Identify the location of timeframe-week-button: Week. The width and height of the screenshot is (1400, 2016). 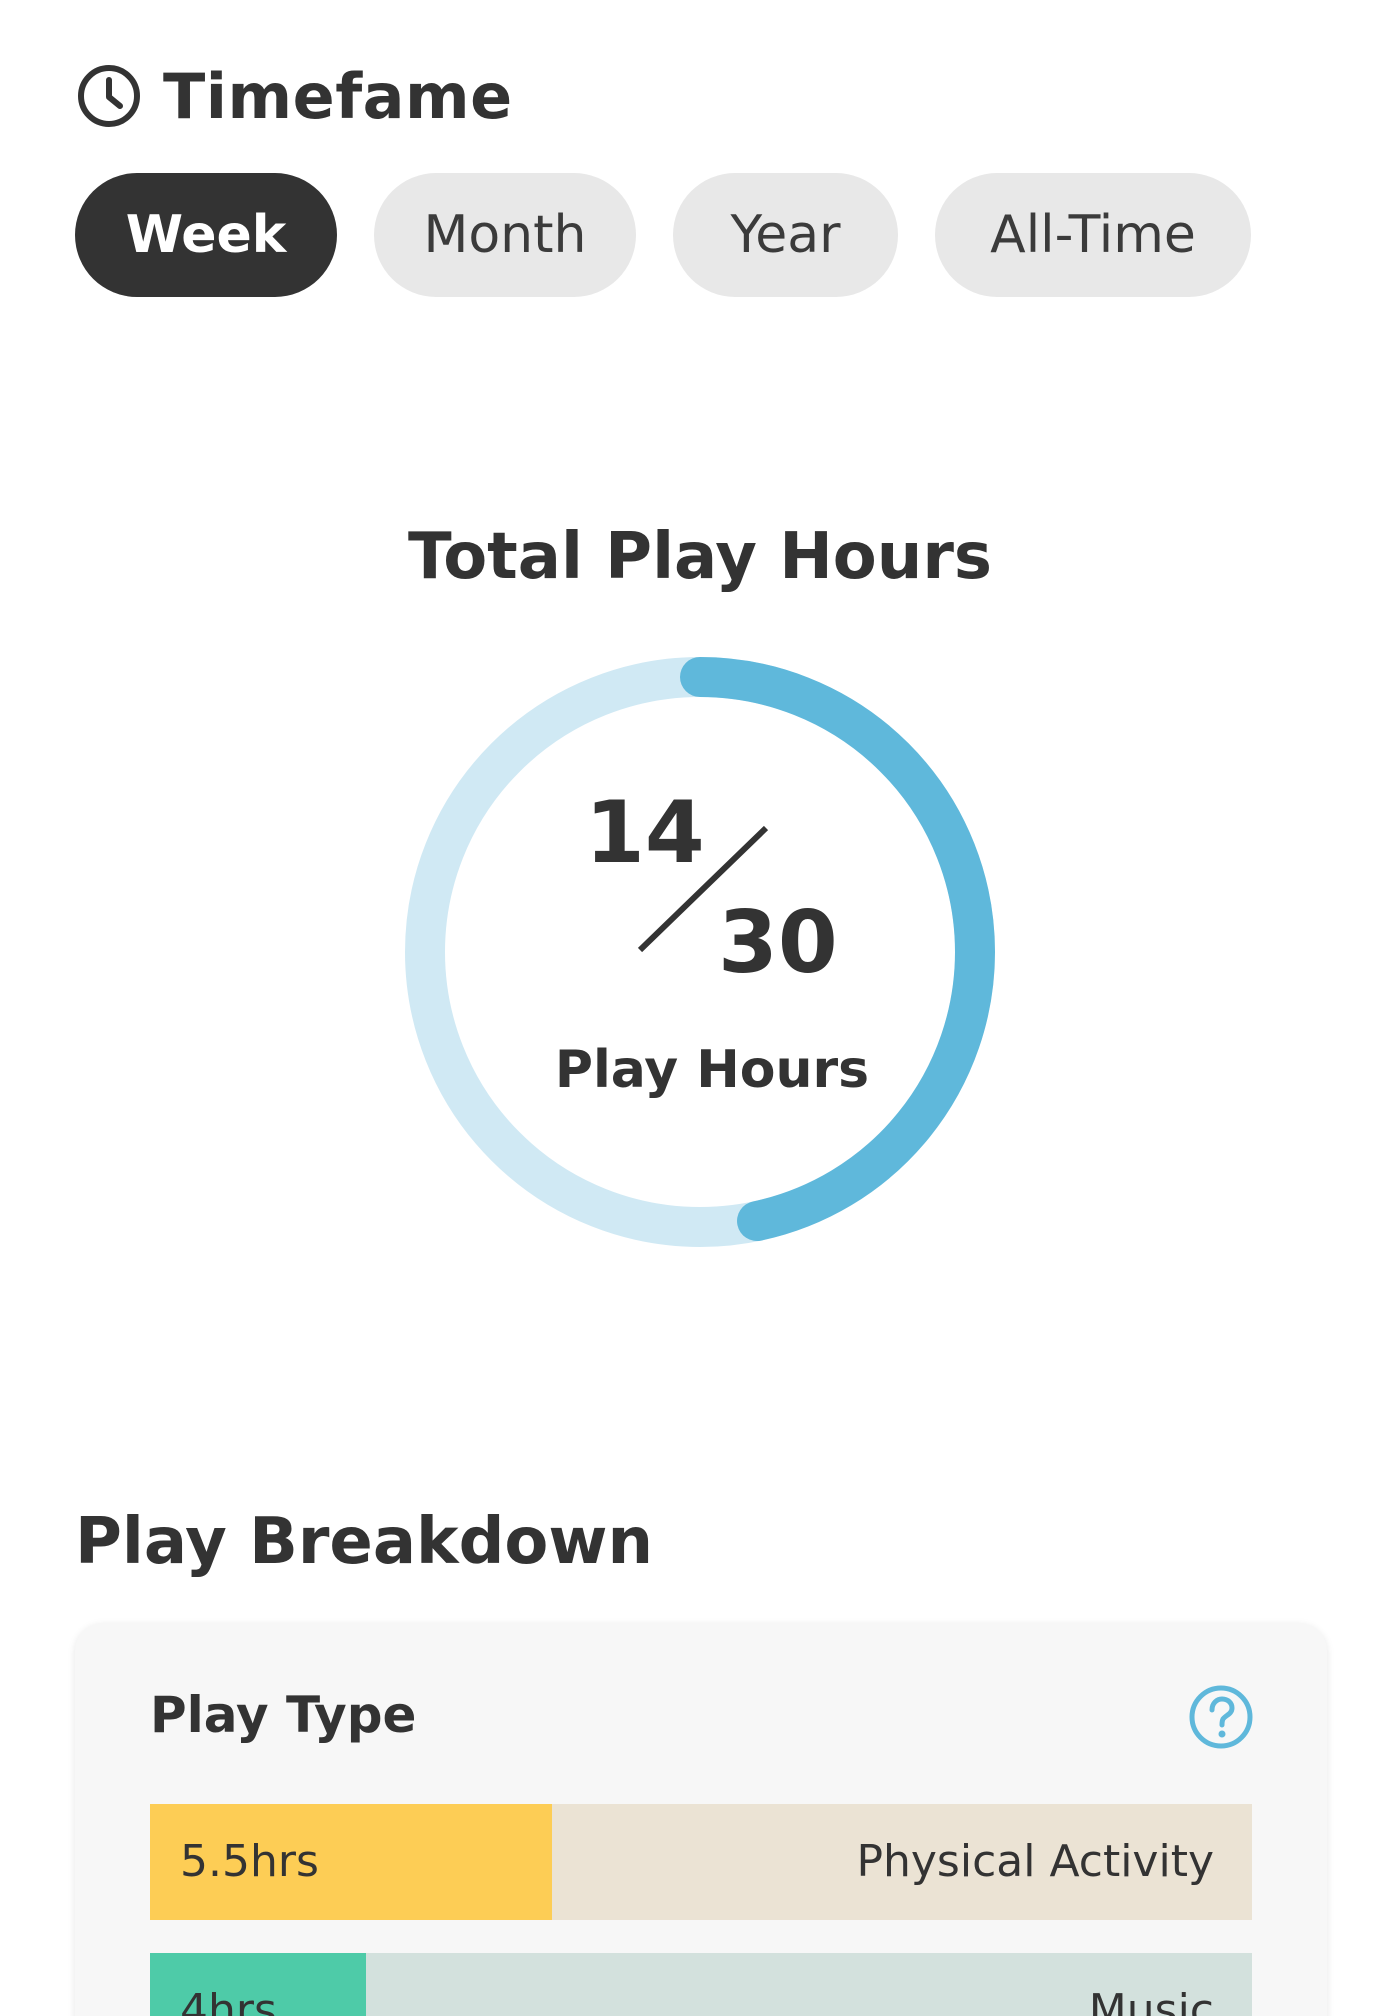
(206, 235).